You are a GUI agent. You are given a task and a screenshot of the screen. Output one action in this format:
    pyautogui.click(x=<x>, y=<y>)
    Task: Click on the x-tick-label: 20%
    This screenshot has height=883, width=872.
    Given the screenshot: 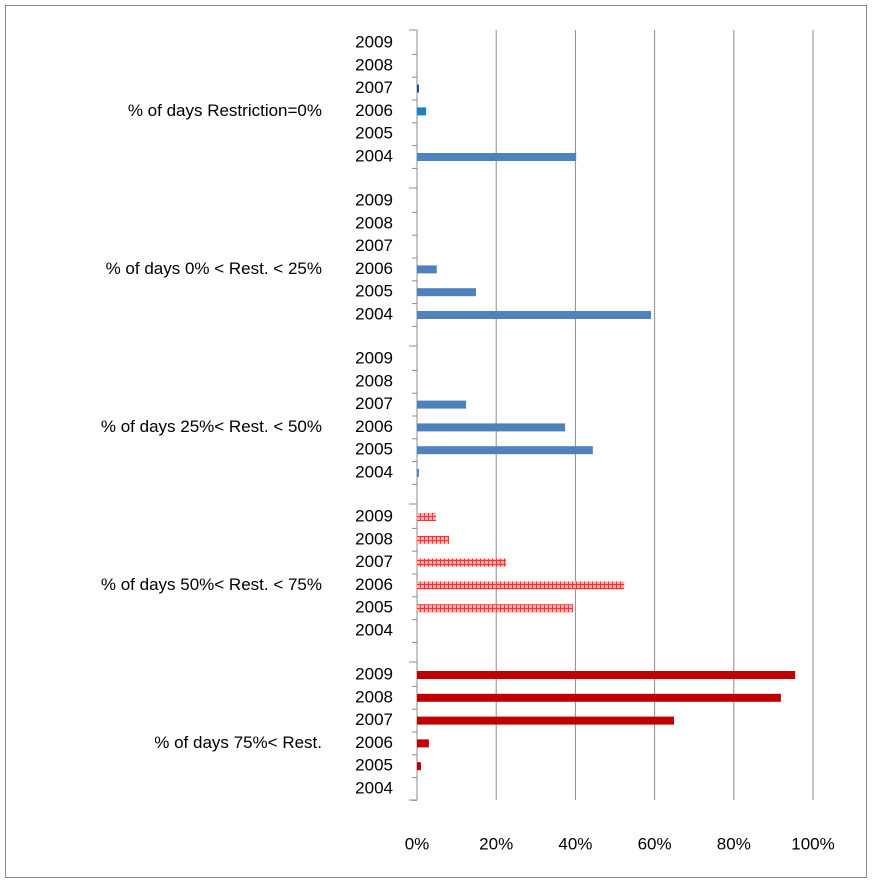 What is the action you would take?
    pyautogui.click(x=496, y=843)
    